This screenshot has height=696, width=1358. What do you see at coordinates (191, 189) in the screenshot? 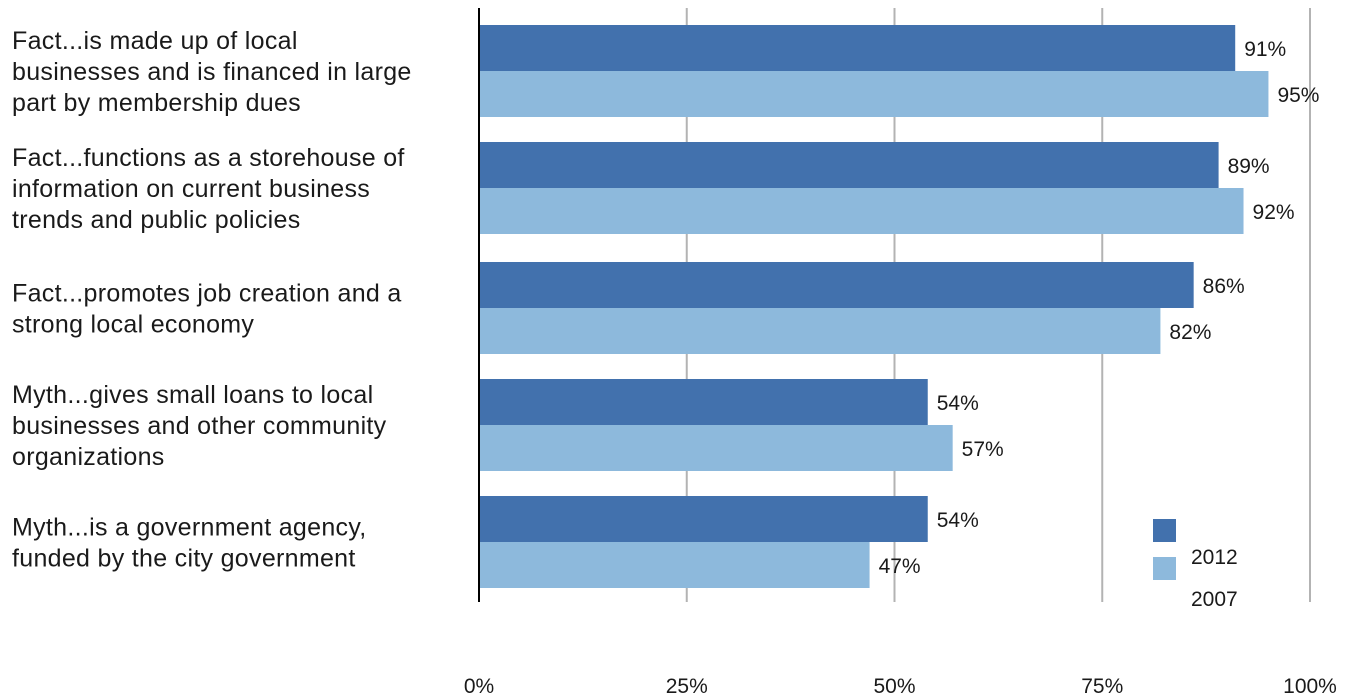
I see `category-label-line: information on current business` at bounding box center [191, 189].